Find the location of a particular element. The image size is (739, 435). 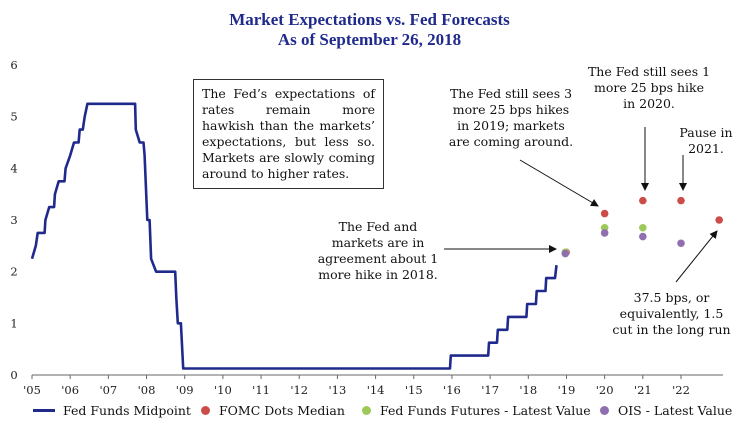

x-tick-label: '11 is located at coordinates (261, 390).